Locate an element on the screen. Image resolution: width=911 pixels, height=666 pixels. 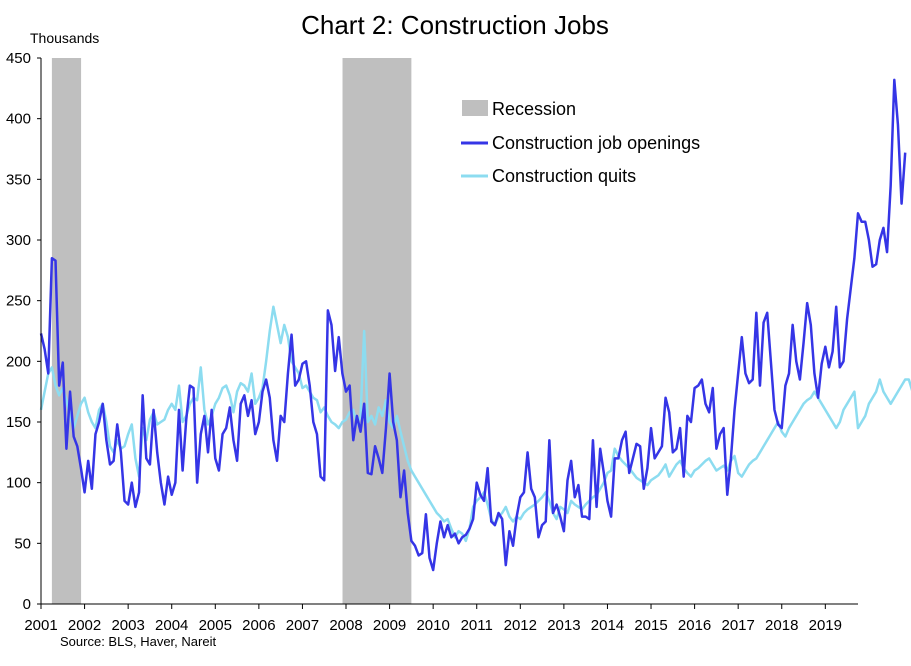
legend-quits-label: Construction quits is located at coordinates (564, 176).